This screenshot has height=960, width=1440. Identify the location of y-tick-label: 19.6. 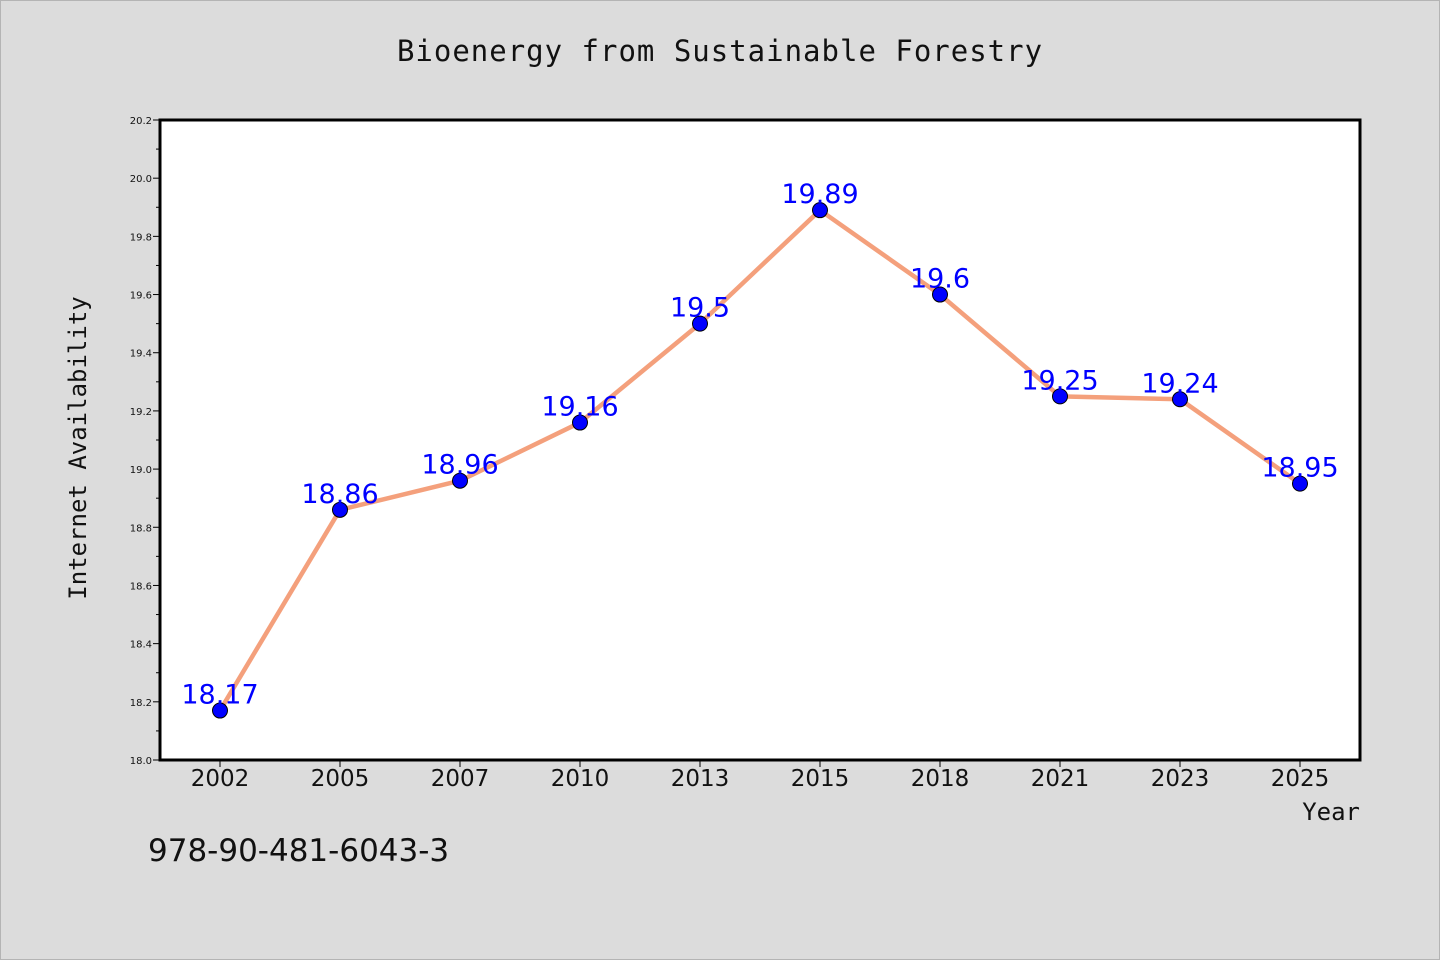
(141, 296).